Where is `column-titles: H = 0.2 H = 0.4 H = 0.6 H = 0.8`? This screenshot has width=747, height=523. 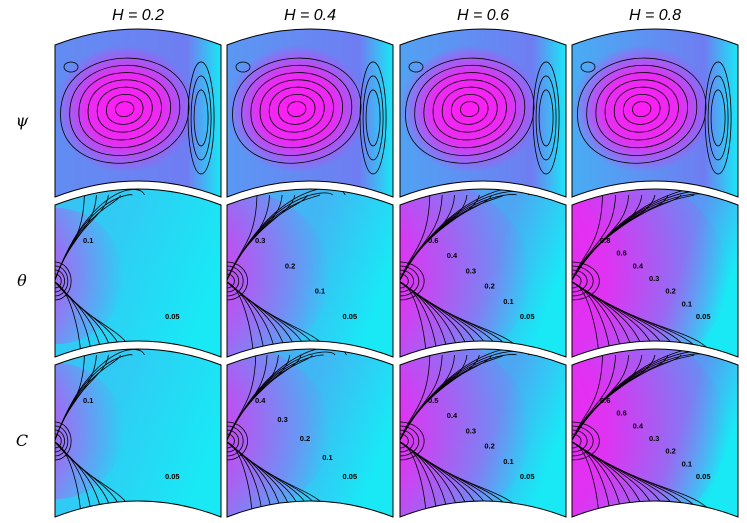
column-titles: H = 0.2 H = 0.4 H = 0.6 H = 0.8 is located at coordinates (396, 15).